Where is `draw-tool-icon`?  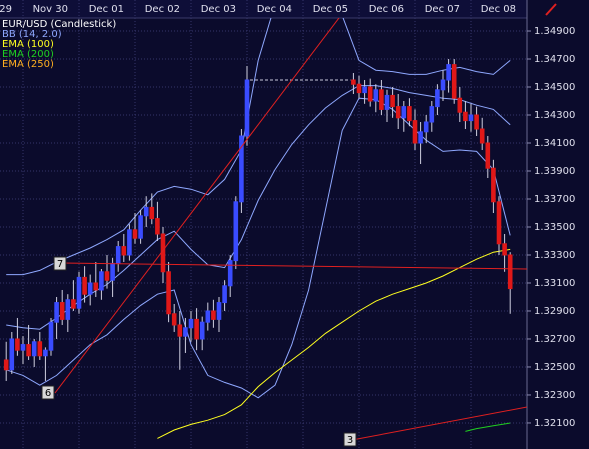
draw-tool-icon is located at coordinates (551, 9).